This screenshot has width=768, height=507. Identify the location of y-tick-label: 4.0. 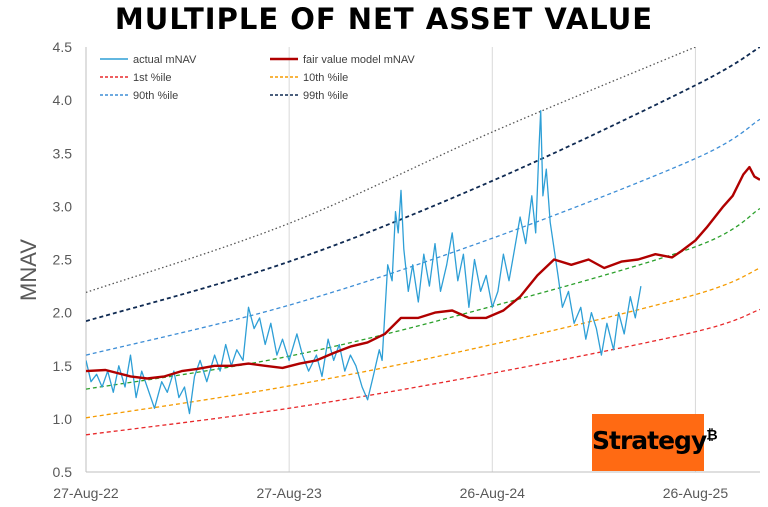
(63, 100).